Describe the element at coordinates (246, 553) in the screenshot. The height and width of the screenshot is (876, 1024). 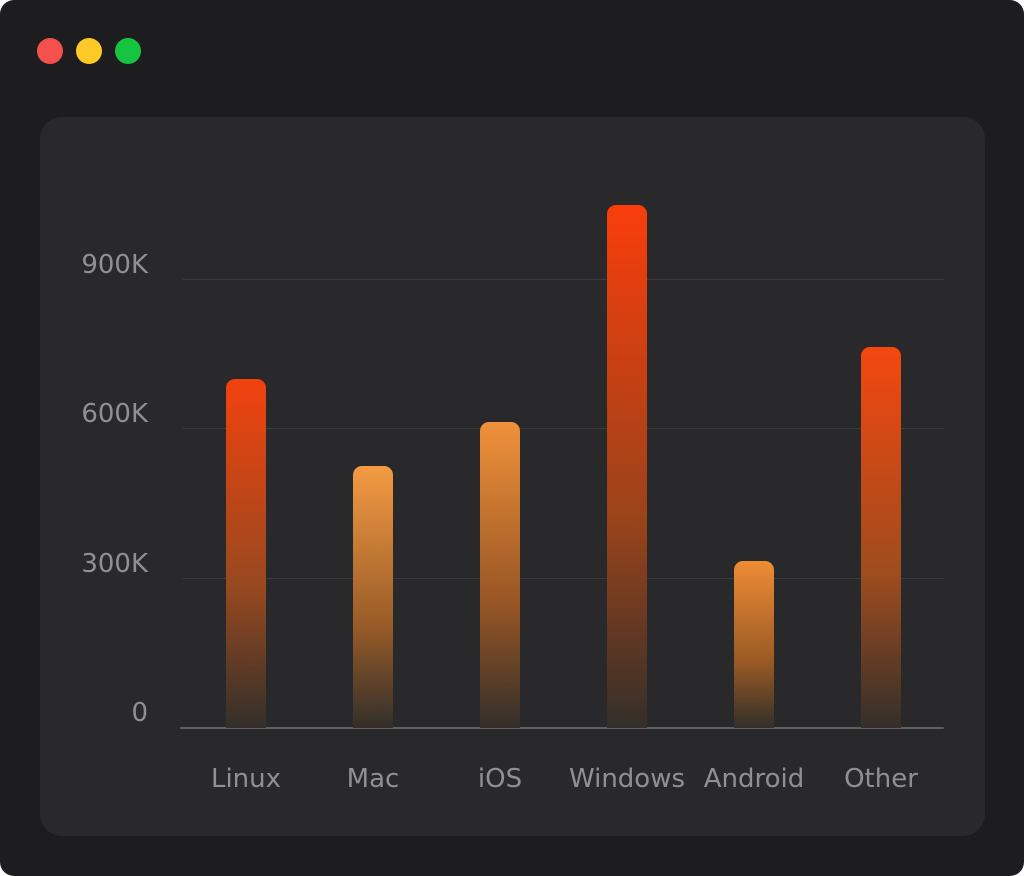
I see `bar-linux` at that location.